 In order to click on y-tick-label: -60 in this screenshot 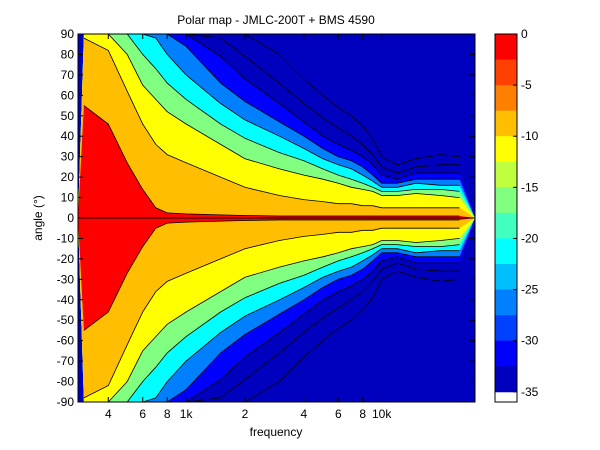, I will do `click(66, 341)`.